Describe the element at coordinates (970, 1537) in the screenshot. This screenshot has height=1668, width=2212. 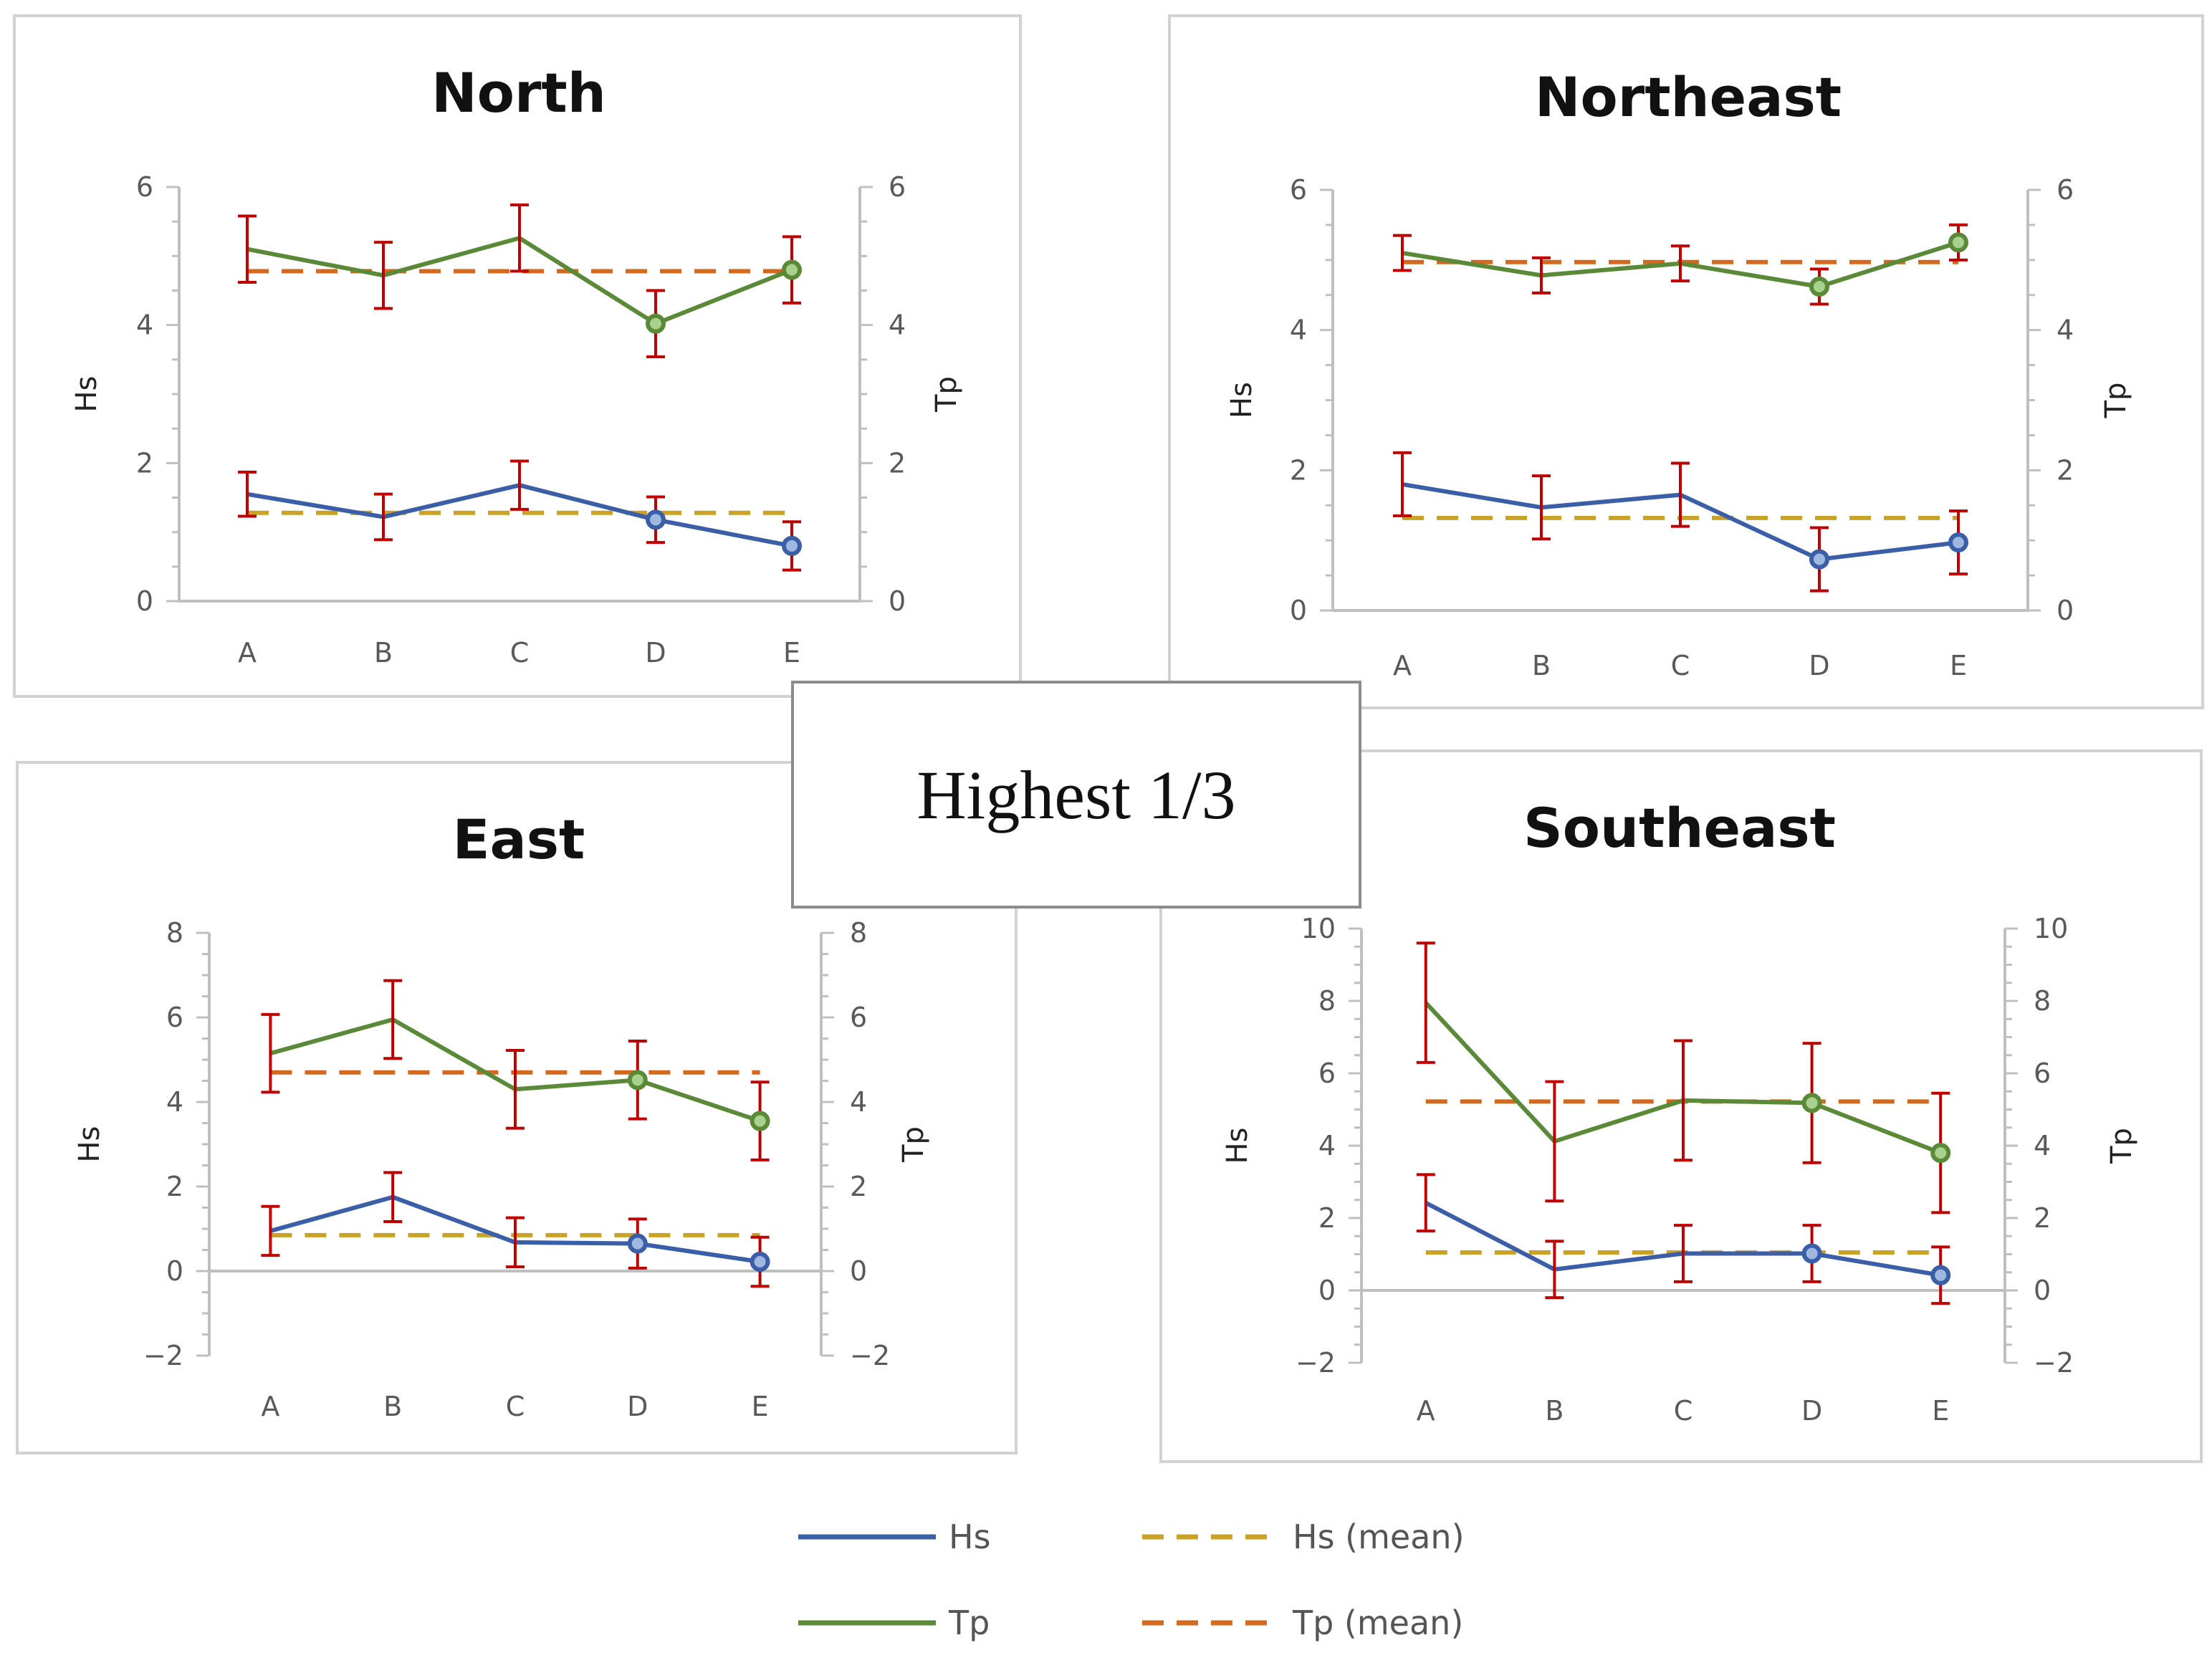
I see `legend-label-hs: Hs` at that location.